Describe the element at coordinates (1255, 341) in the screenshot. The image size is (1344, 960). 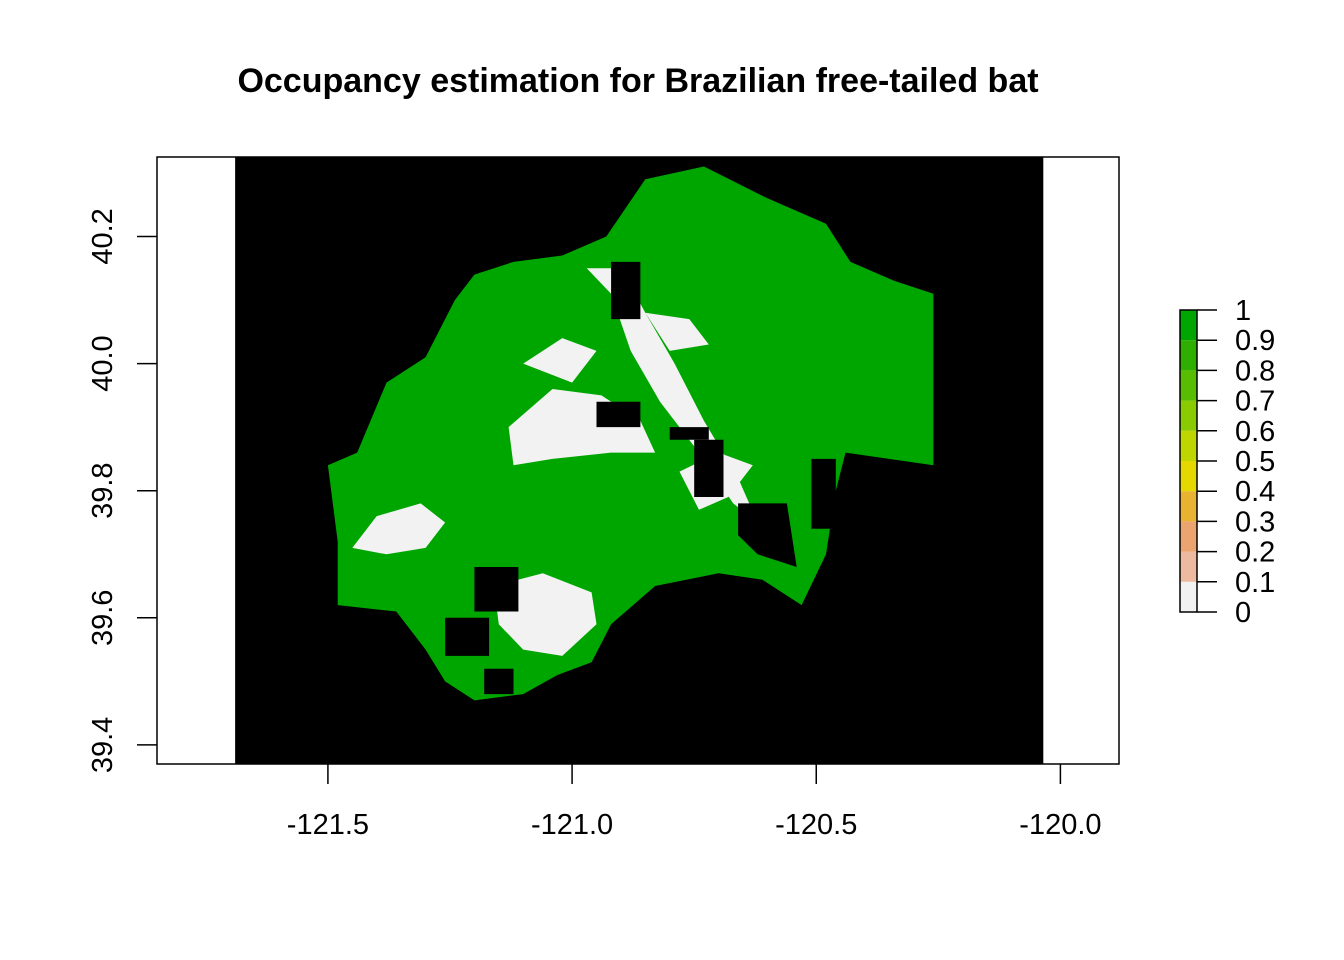
I see `legend-label-9: 0.9` at that location.